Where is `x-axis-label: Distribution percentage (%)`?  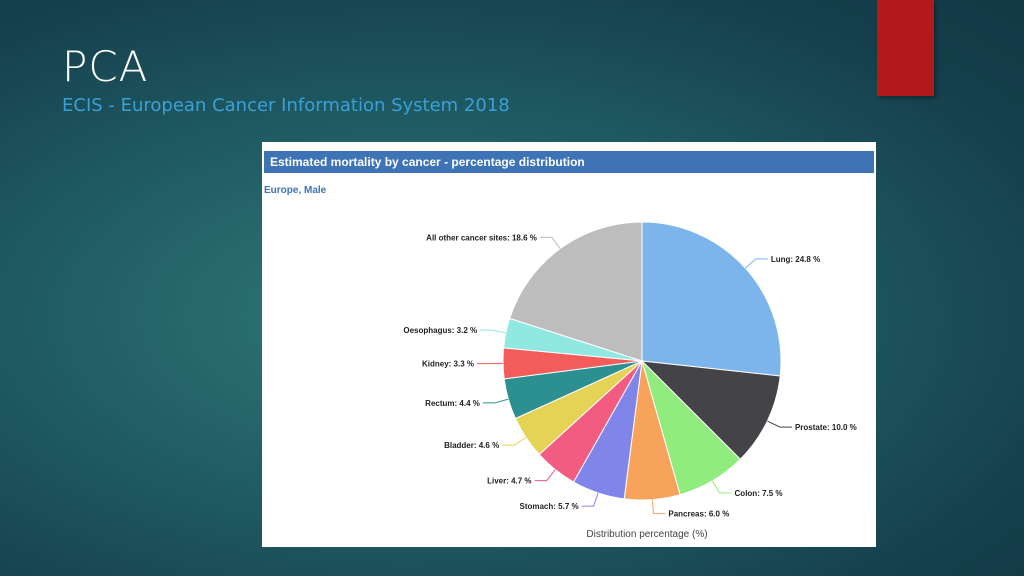
x-axis-label: Distribution percentage (%) is located at coordinates (647, 534).